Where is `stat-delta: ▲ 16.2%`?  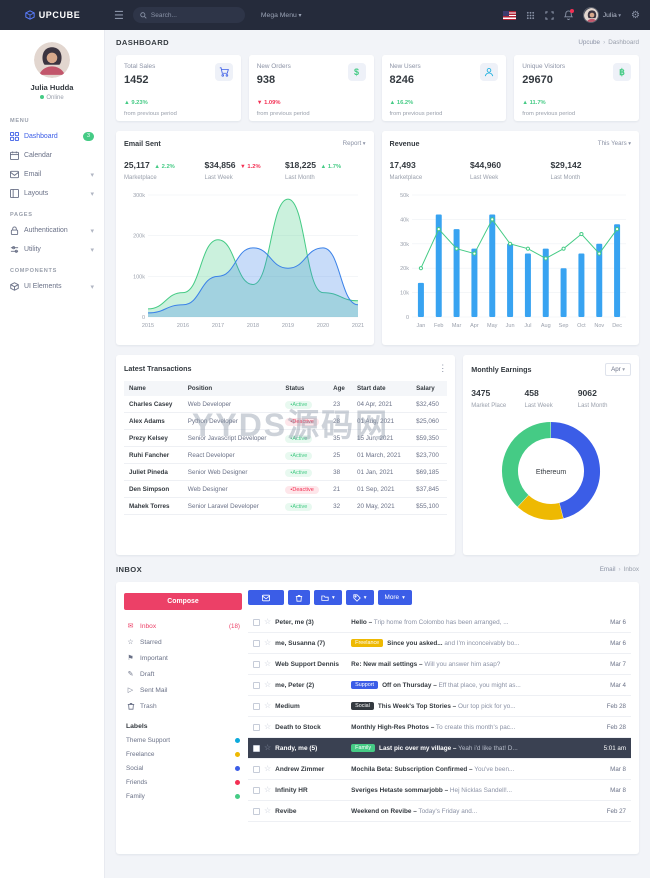
stat-delta: ▲ 16.2% is located at coordinates (401, 103).